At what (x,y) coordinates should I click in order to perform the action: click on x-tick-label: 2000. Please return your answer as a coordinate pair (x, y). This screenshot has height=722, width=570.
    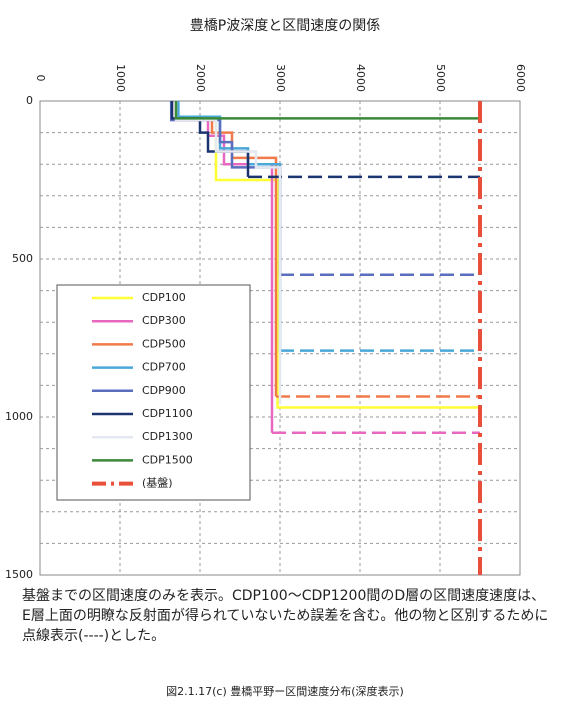
    Looking at the image, I should click on (200, 78).